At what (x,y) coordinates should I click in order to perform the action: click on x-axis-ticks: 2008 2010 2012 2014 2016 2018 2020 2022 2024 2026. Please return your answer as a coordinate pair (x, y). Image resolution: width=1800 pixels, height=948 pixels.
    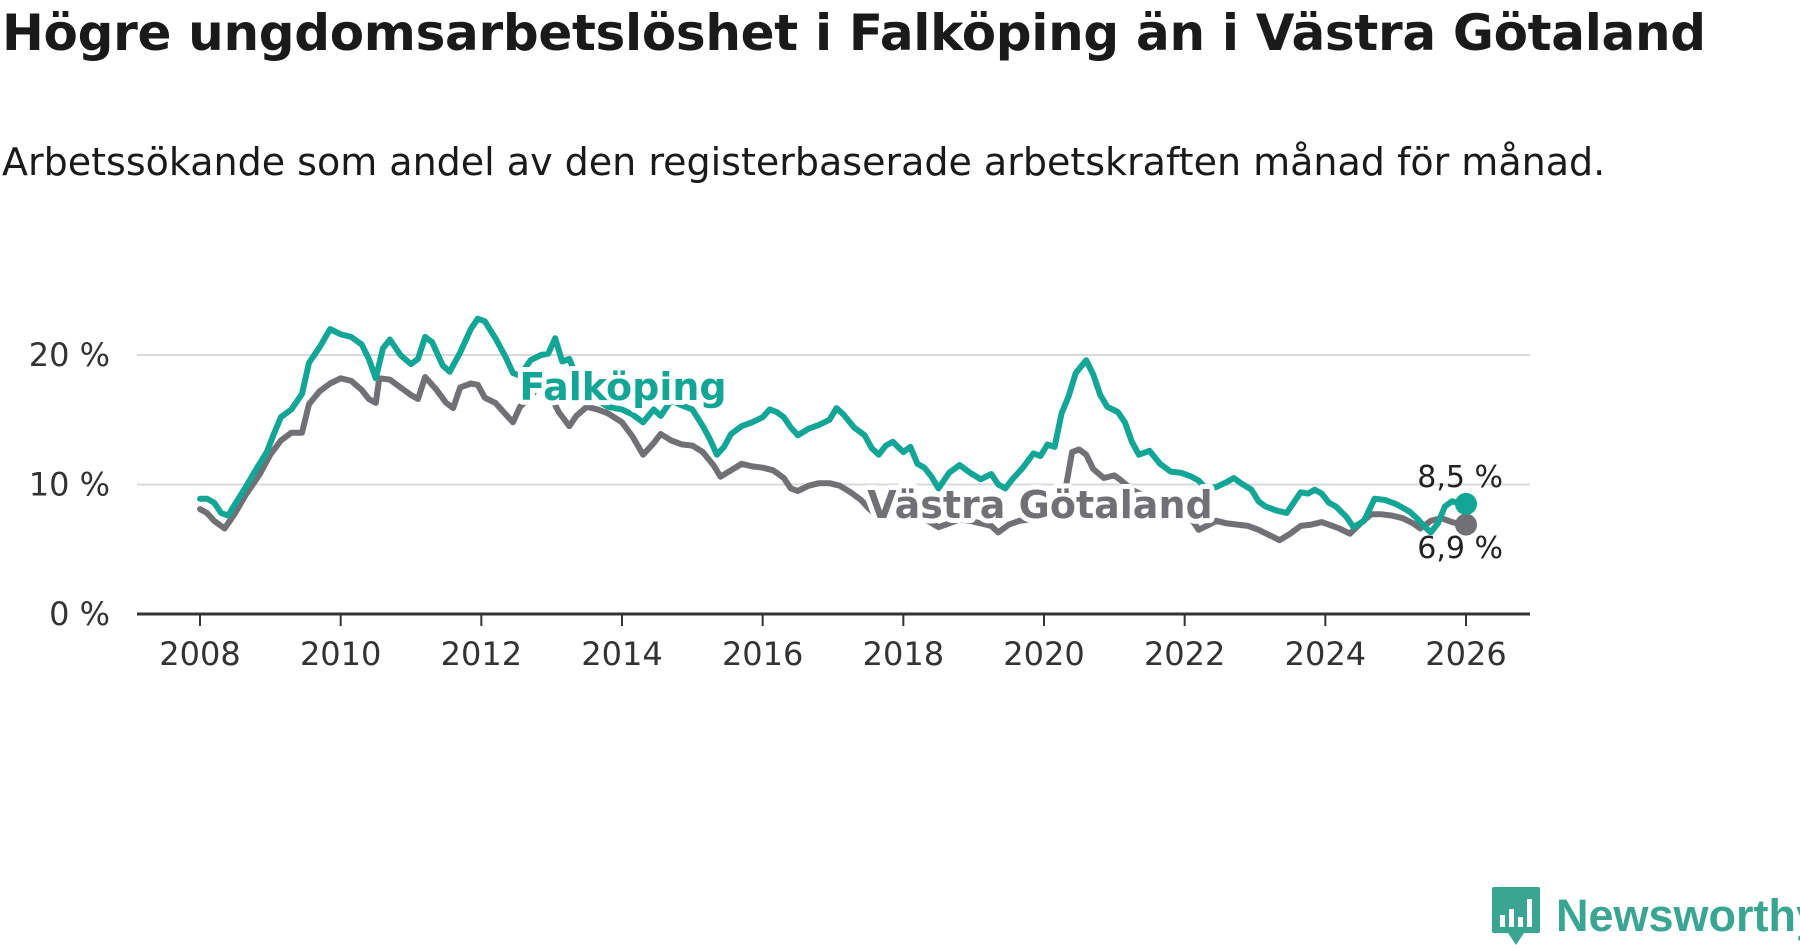
    Looking at the image, I should click on (833, 643).